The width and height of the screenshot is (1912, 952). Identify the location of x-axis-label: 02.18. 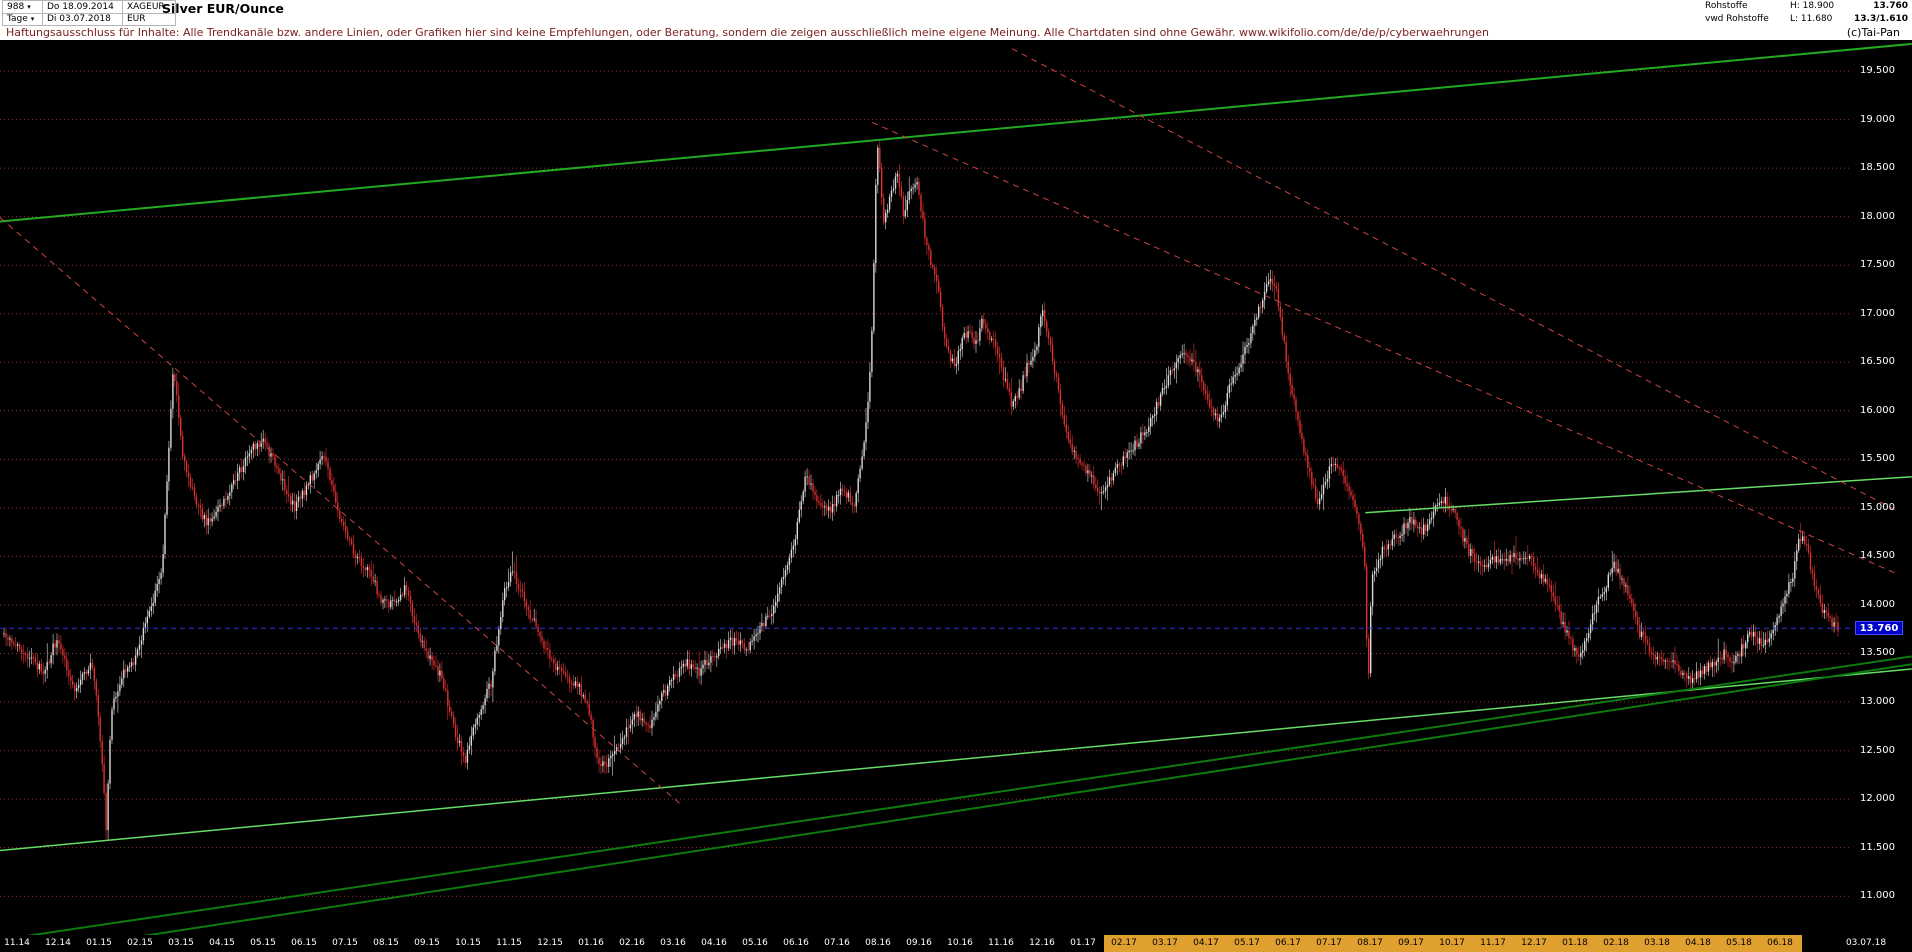
(1616, 943).